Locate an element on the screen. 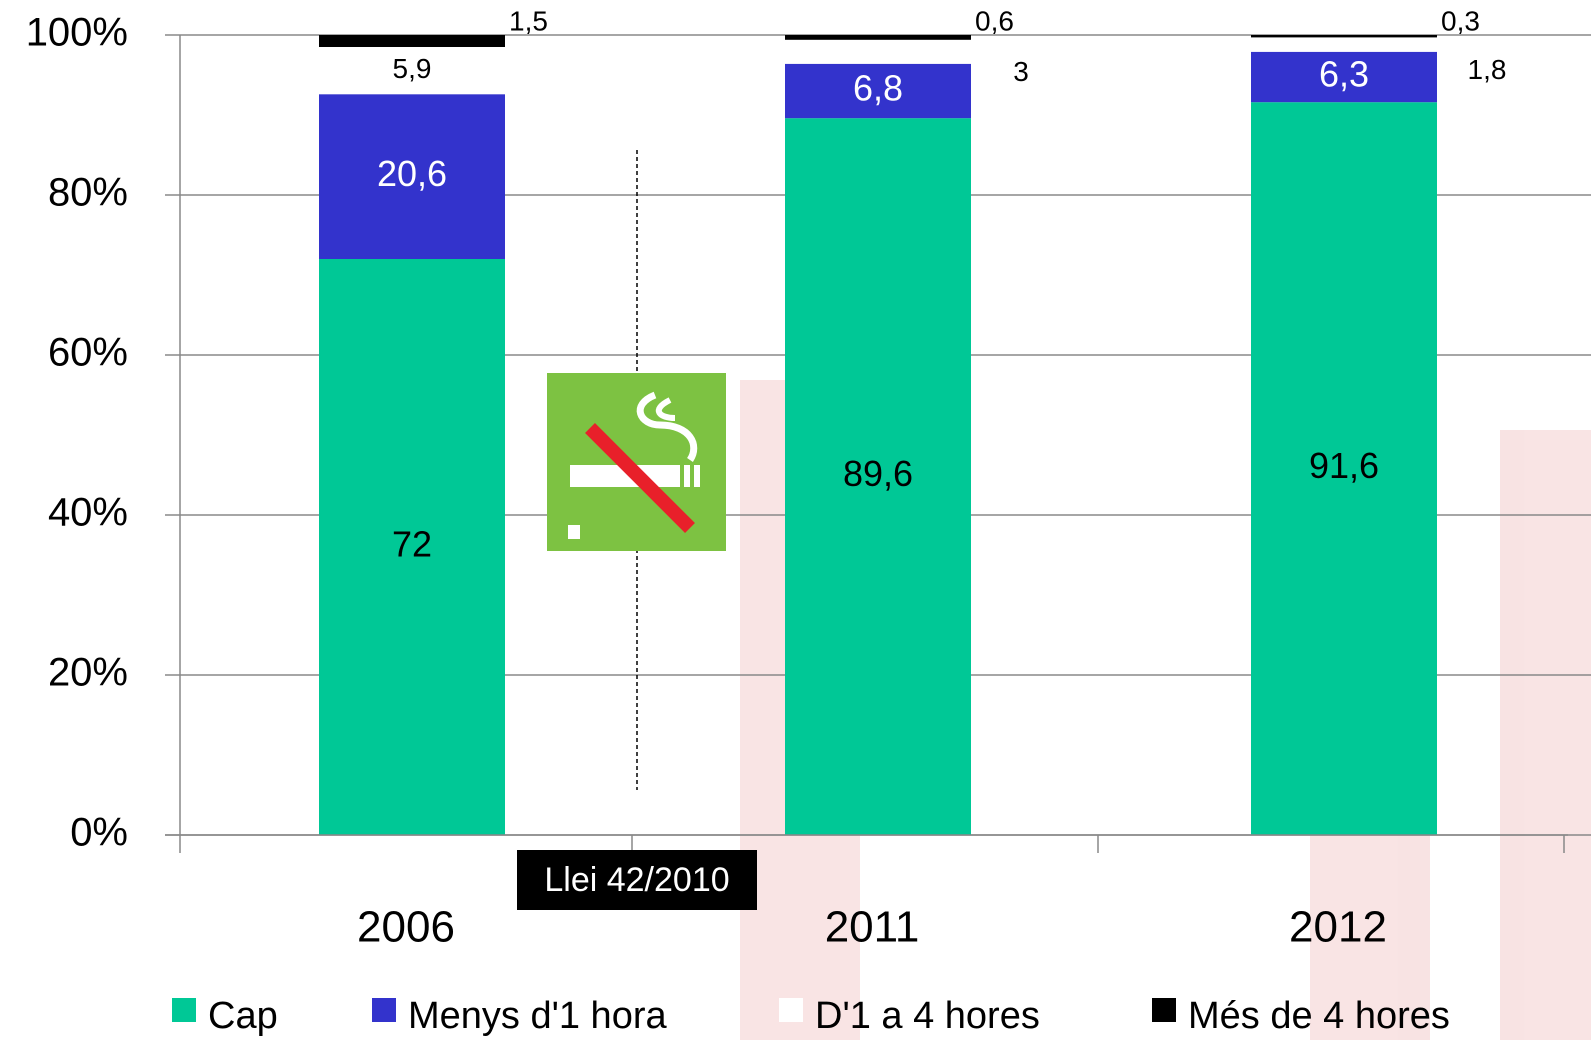  legend-label: D'1 a 4 hores is located at coordinates (927, 1016).